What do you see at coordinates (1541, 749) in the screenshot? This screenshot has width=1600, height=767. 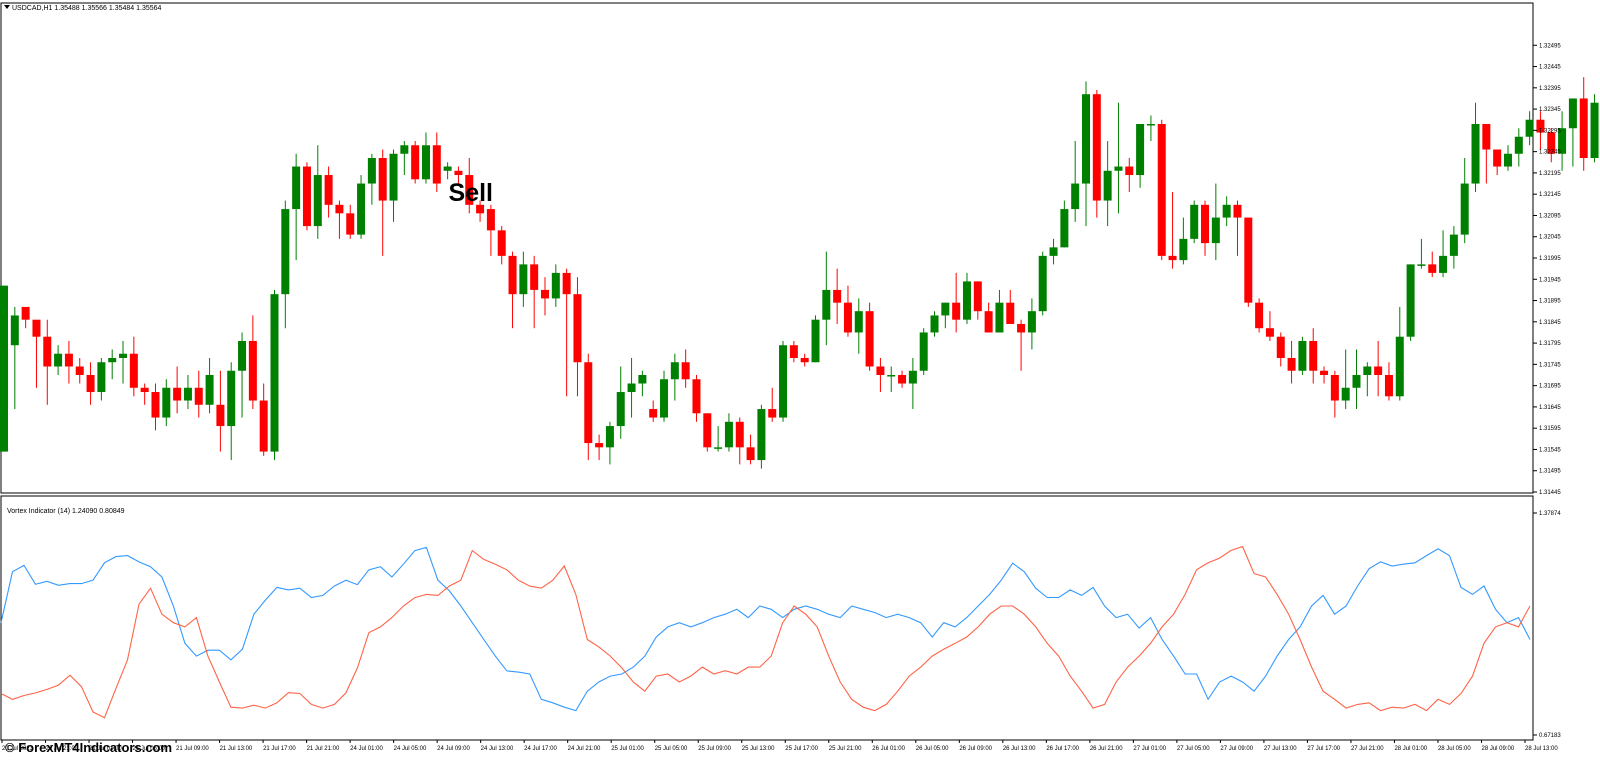 I see `time-tick-label: 28 Jul 13:00` at bounding box center [1541, 749].